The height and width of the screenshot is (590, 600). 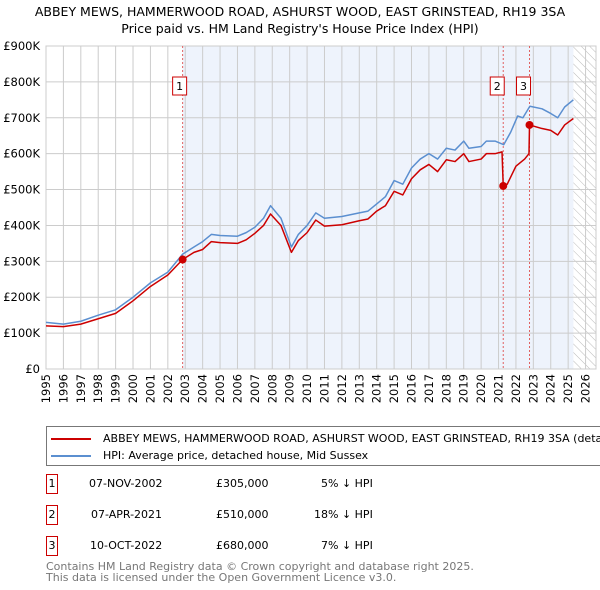 I want to click on x-tick-label: 2007, so click(x=255, y=388).